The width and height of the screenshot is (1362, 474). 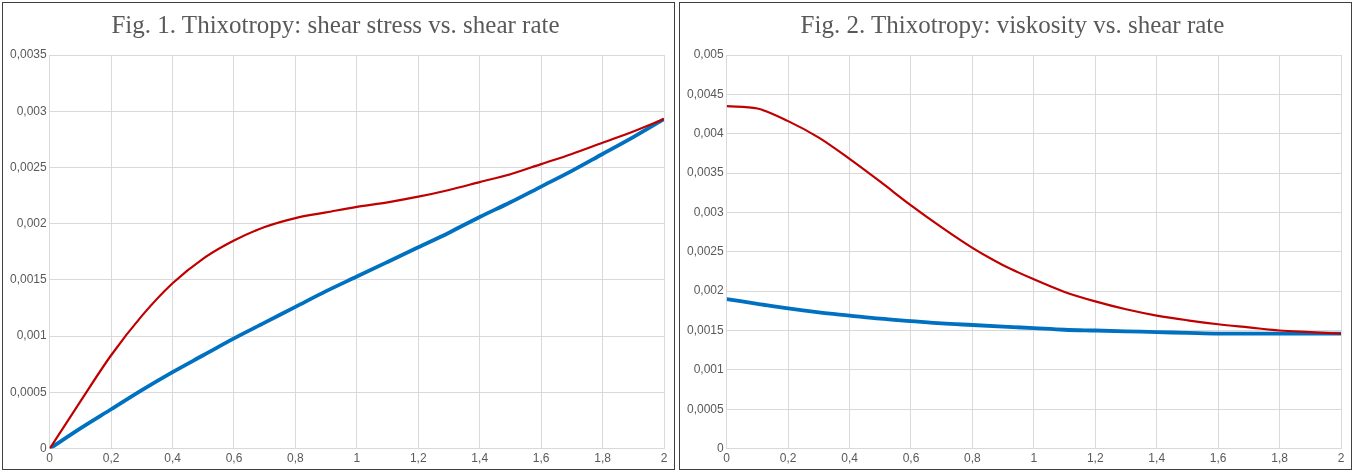 I want to click on chart-title: Fig. 1. Thixotropy: shear stress vs. shear rate, so click(x=335, y=24).